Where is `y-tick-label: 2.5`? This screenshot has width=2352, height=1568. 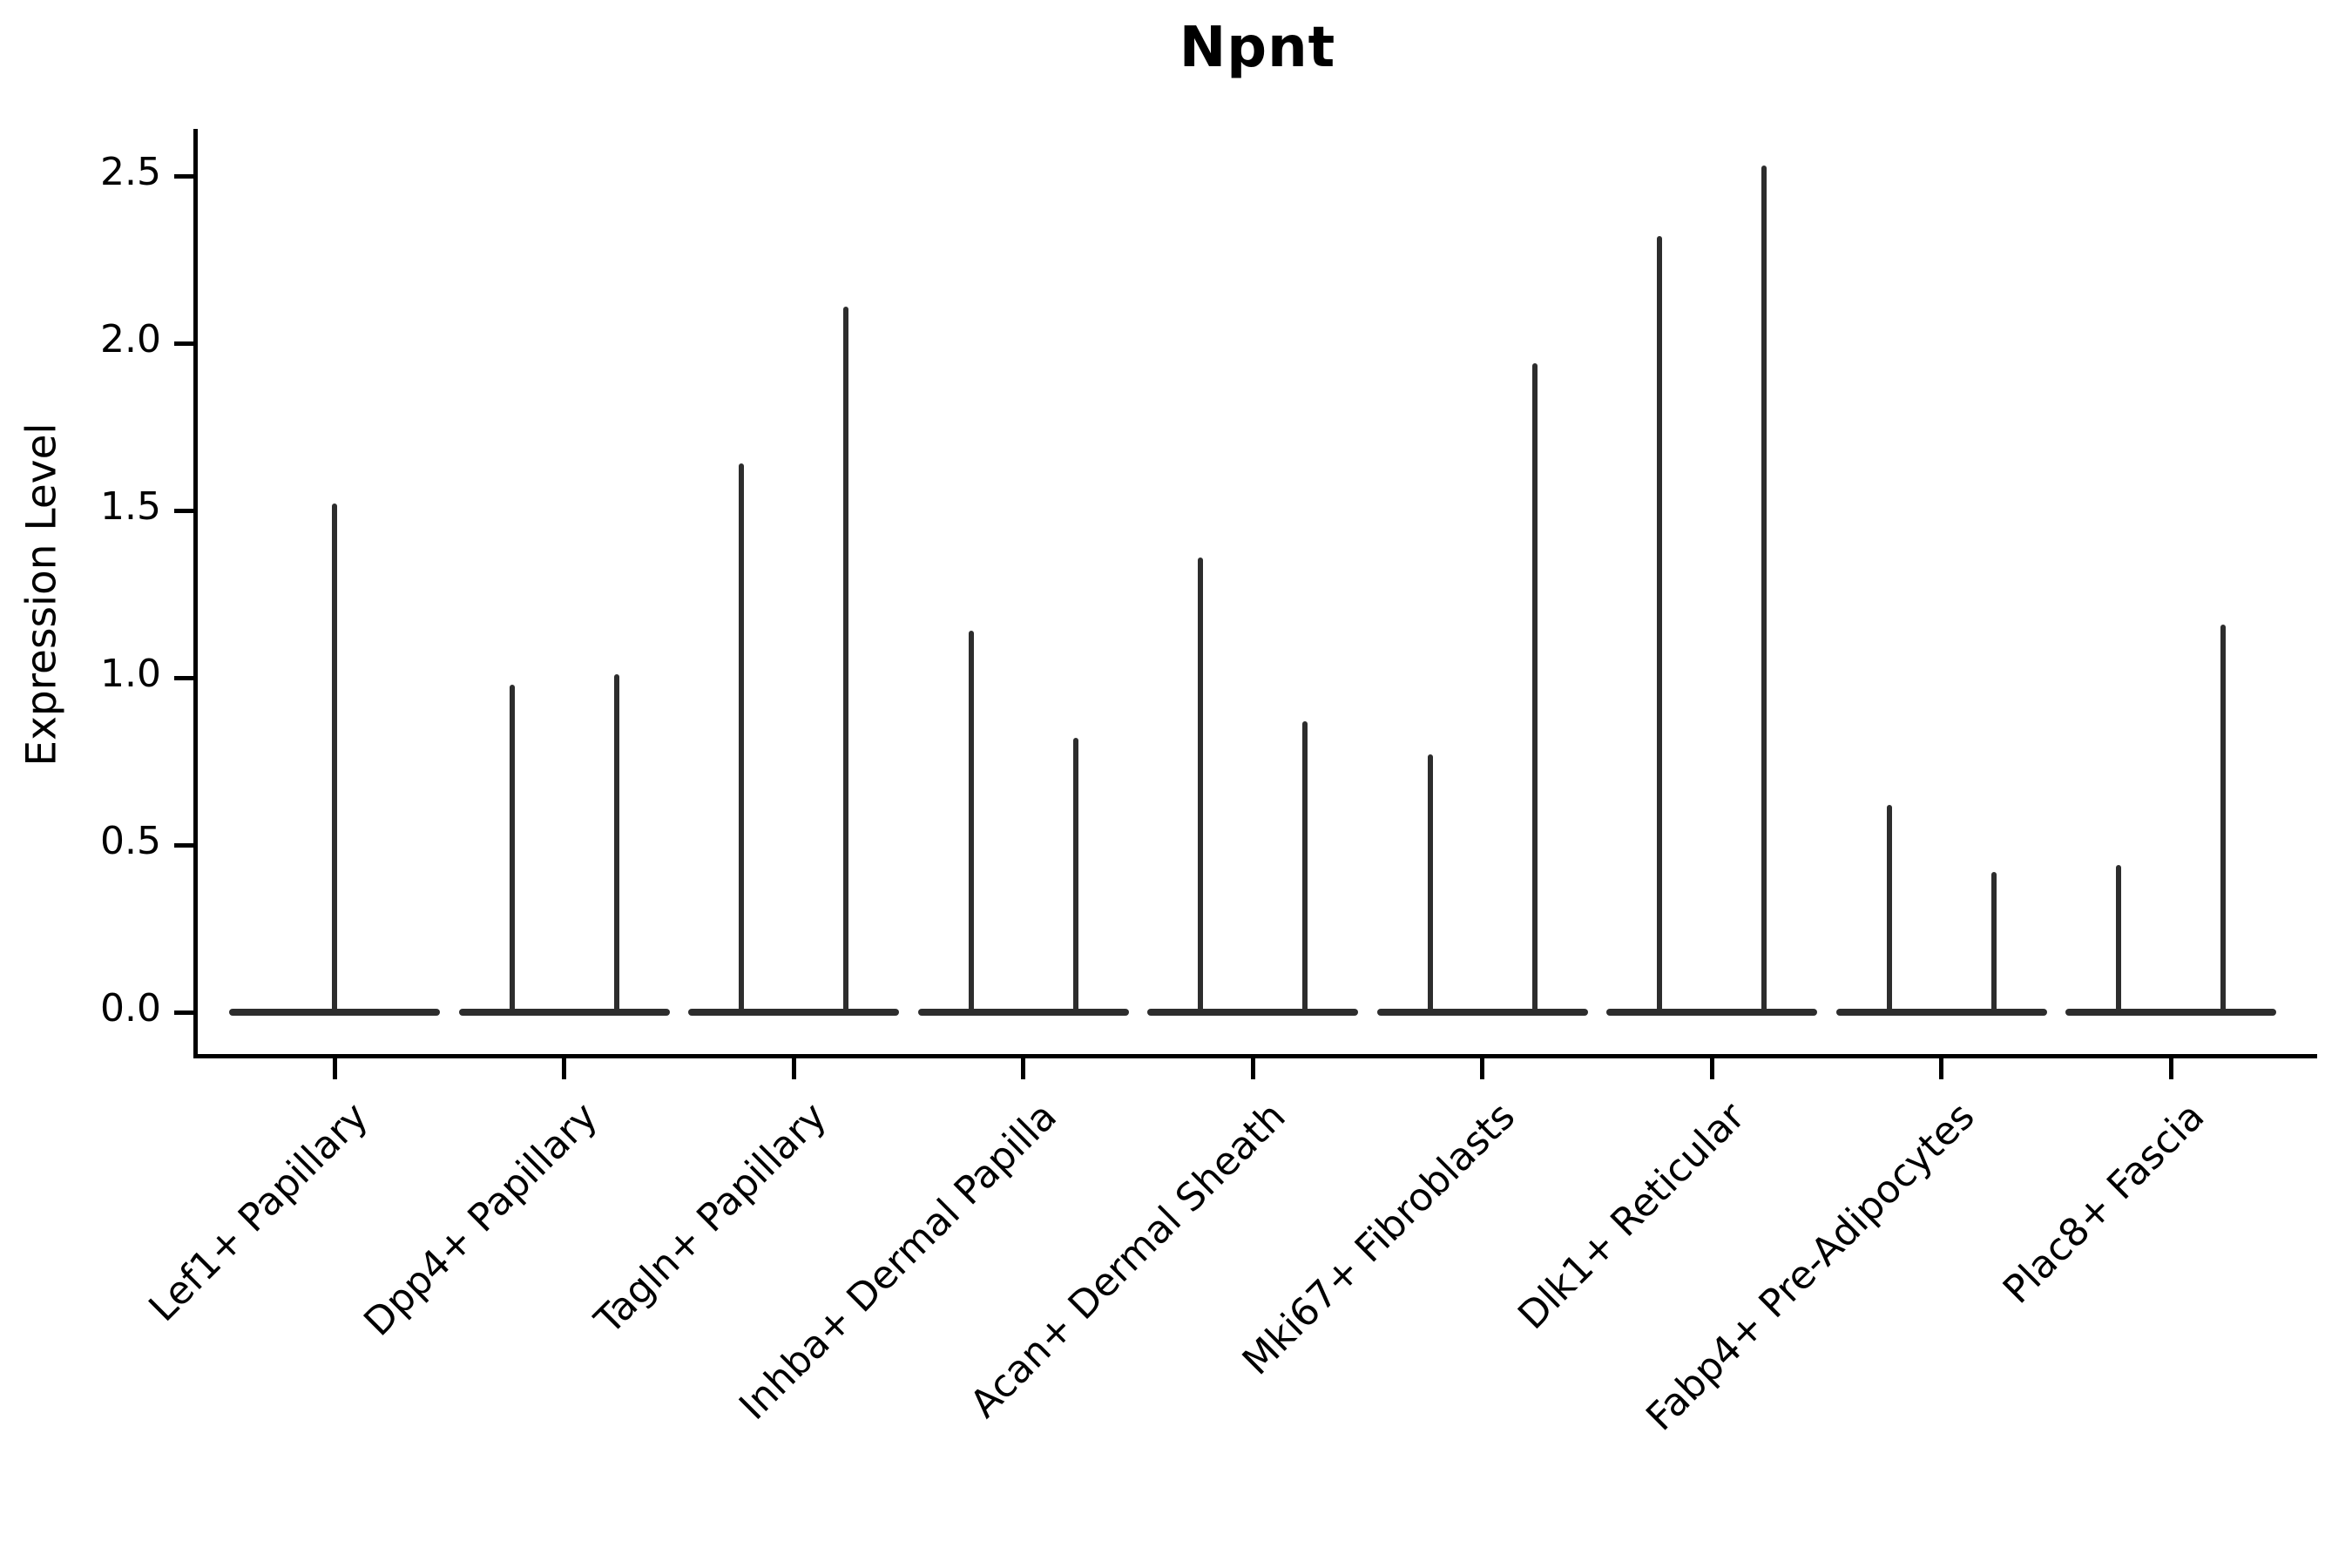 y-tick-label: 2.5 is located at coordinates (130, 172).